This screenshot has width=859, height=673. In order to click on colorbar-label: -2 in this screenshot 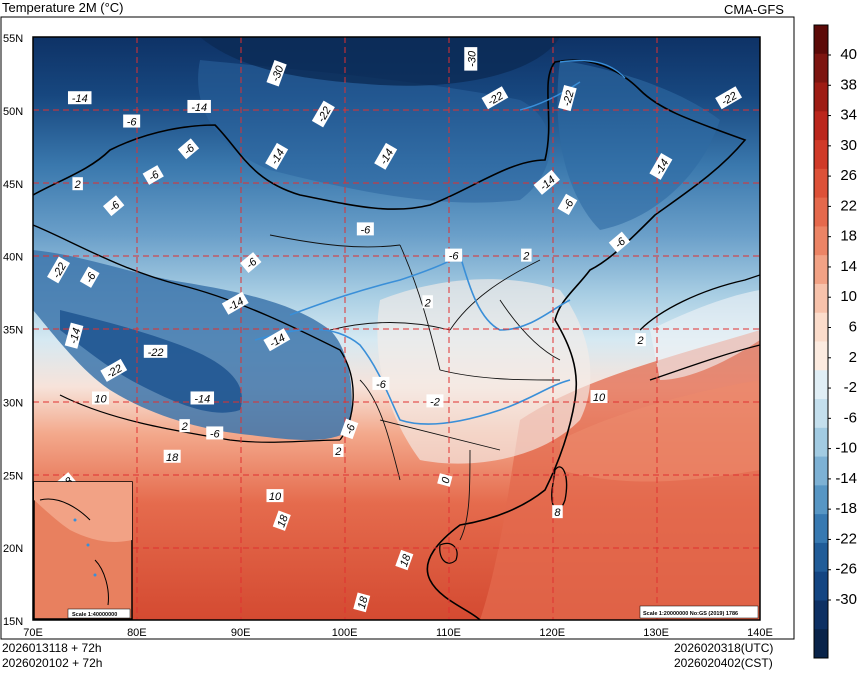, I will do `click(850, 387)`.